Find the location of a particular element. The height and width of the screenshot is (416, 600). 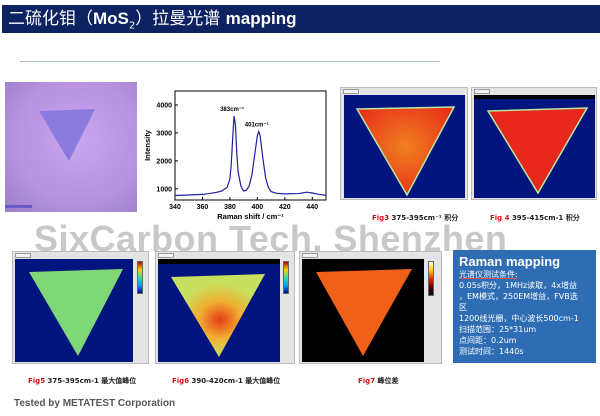

optical-microscope-image is located at coordinates (71, 147).